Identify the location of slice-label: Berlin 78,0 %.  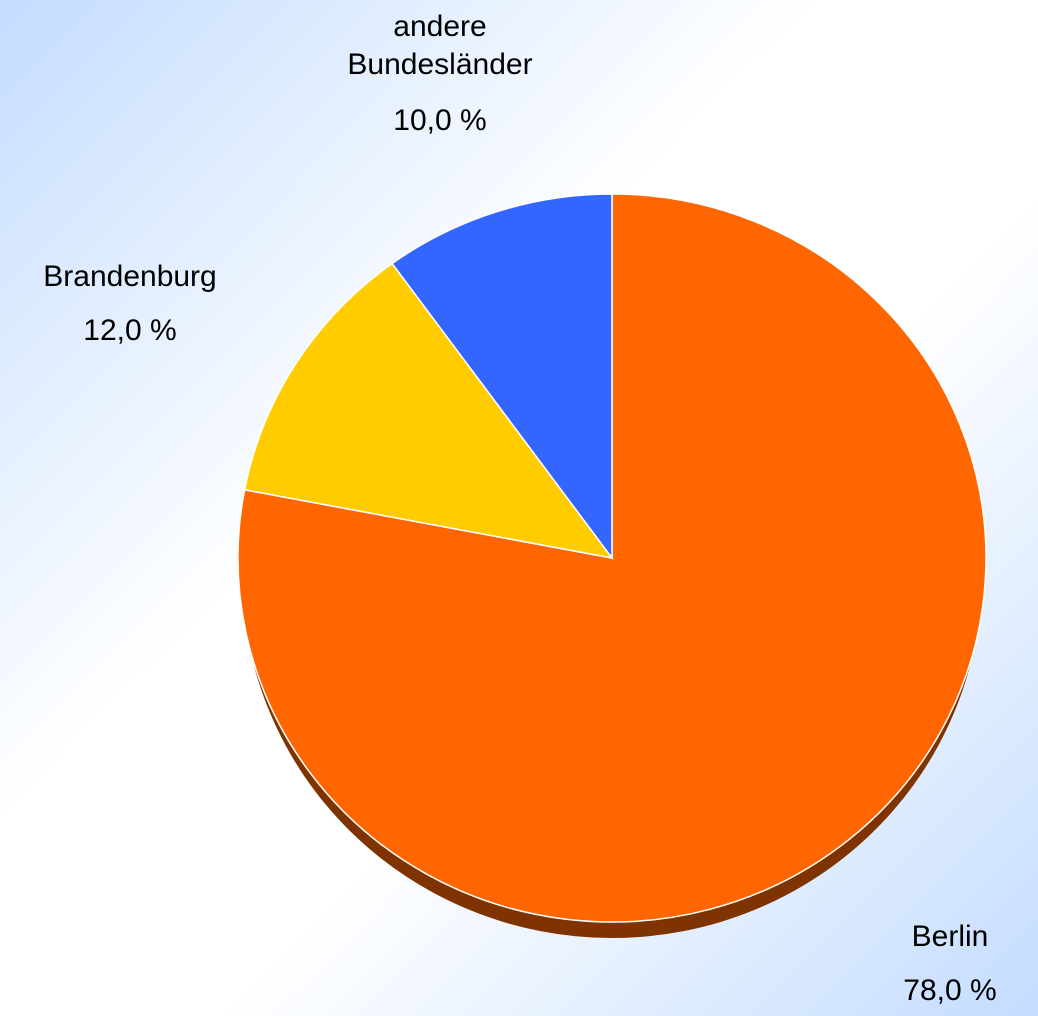
(939, 964).